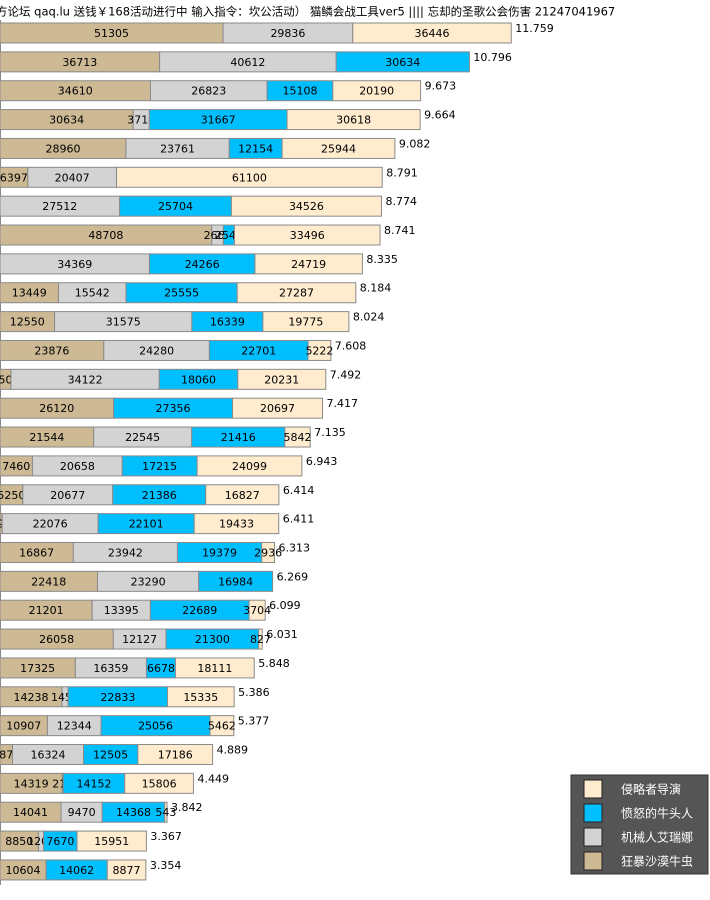  I want to click on segment-label: 22545, so click(142, 437).